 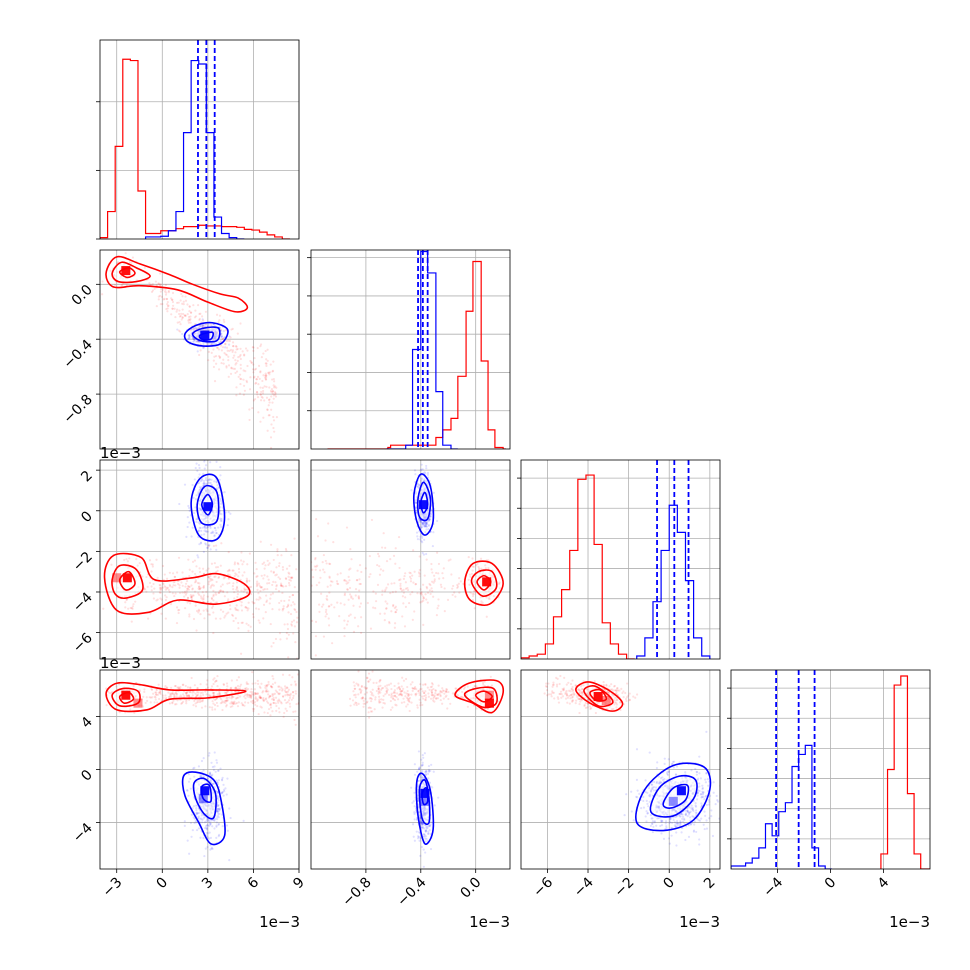 What do you see at coordinates (202, 766) in the screenshot?
I see `pair-content` at bounding box center [202, 766].